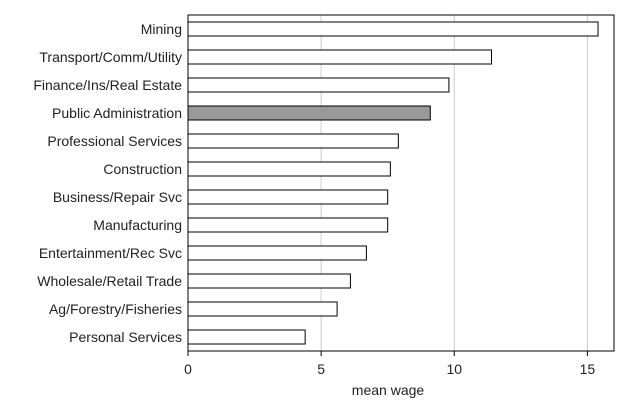  Describe the element at coordinates (454, 369) in the screenshot. I see `x-tick-label: 10` at that location.